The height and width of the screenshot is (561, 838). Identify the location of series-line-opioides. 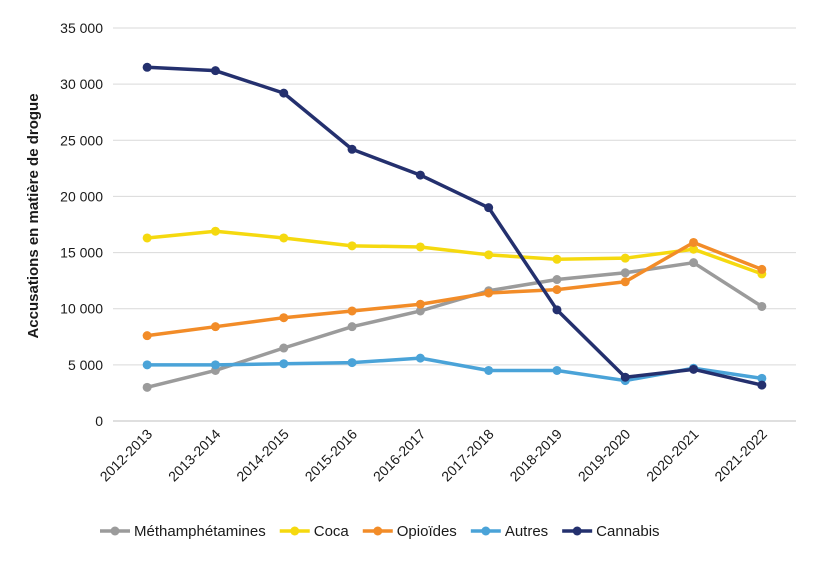
(454, 289).